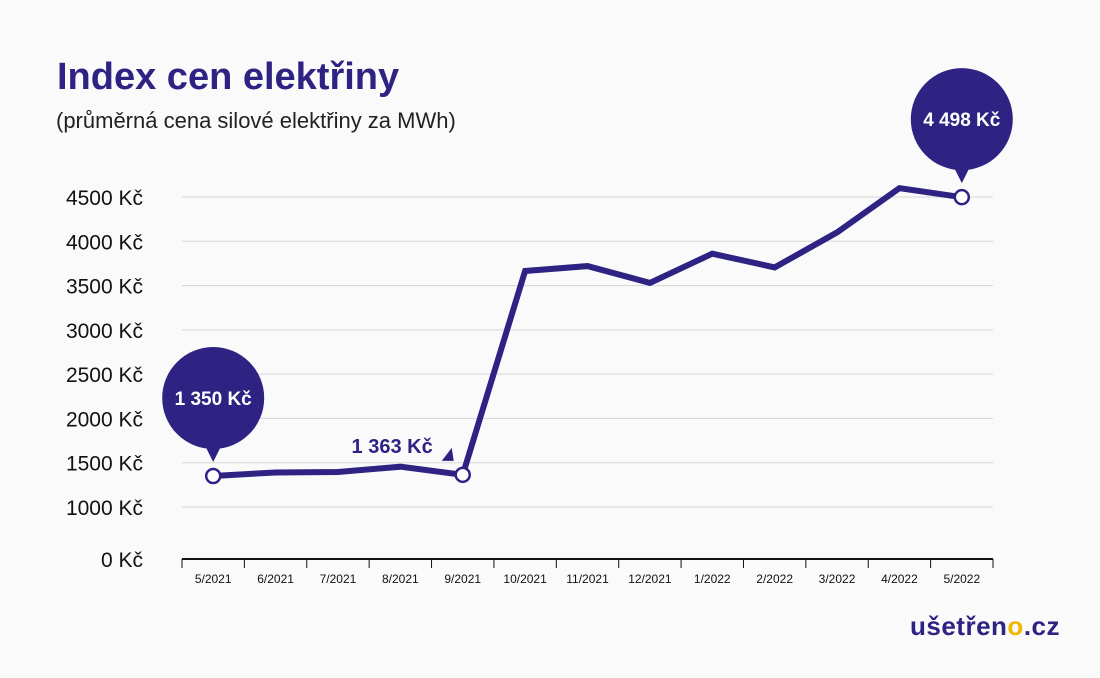  I want to click on x-tick-label: 5/2022, so click(961, 579).